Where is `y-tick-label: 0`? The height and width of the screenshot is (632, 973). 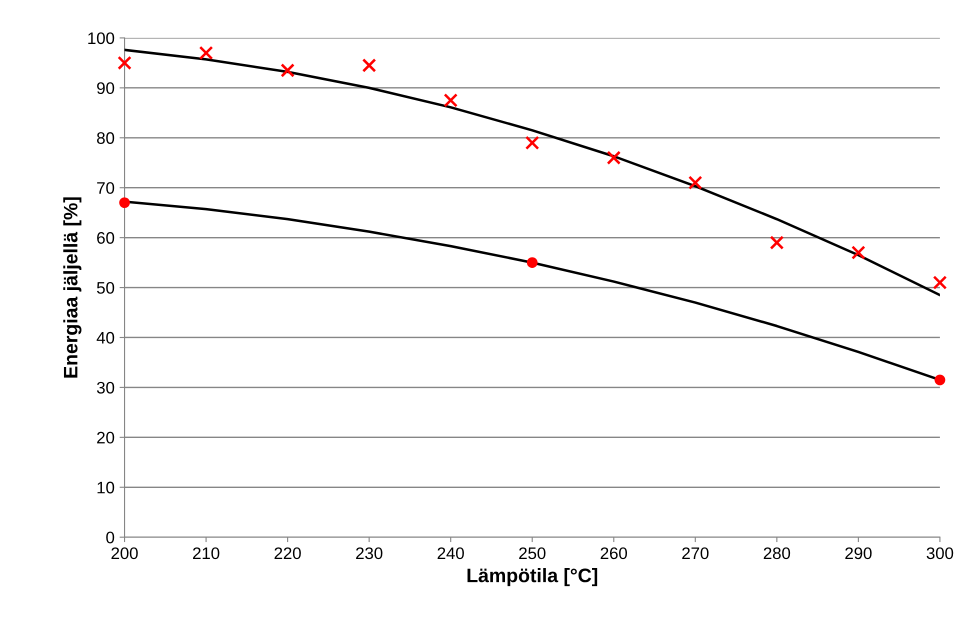 y-tick-label: 0 is located at coordinates (110, 538).